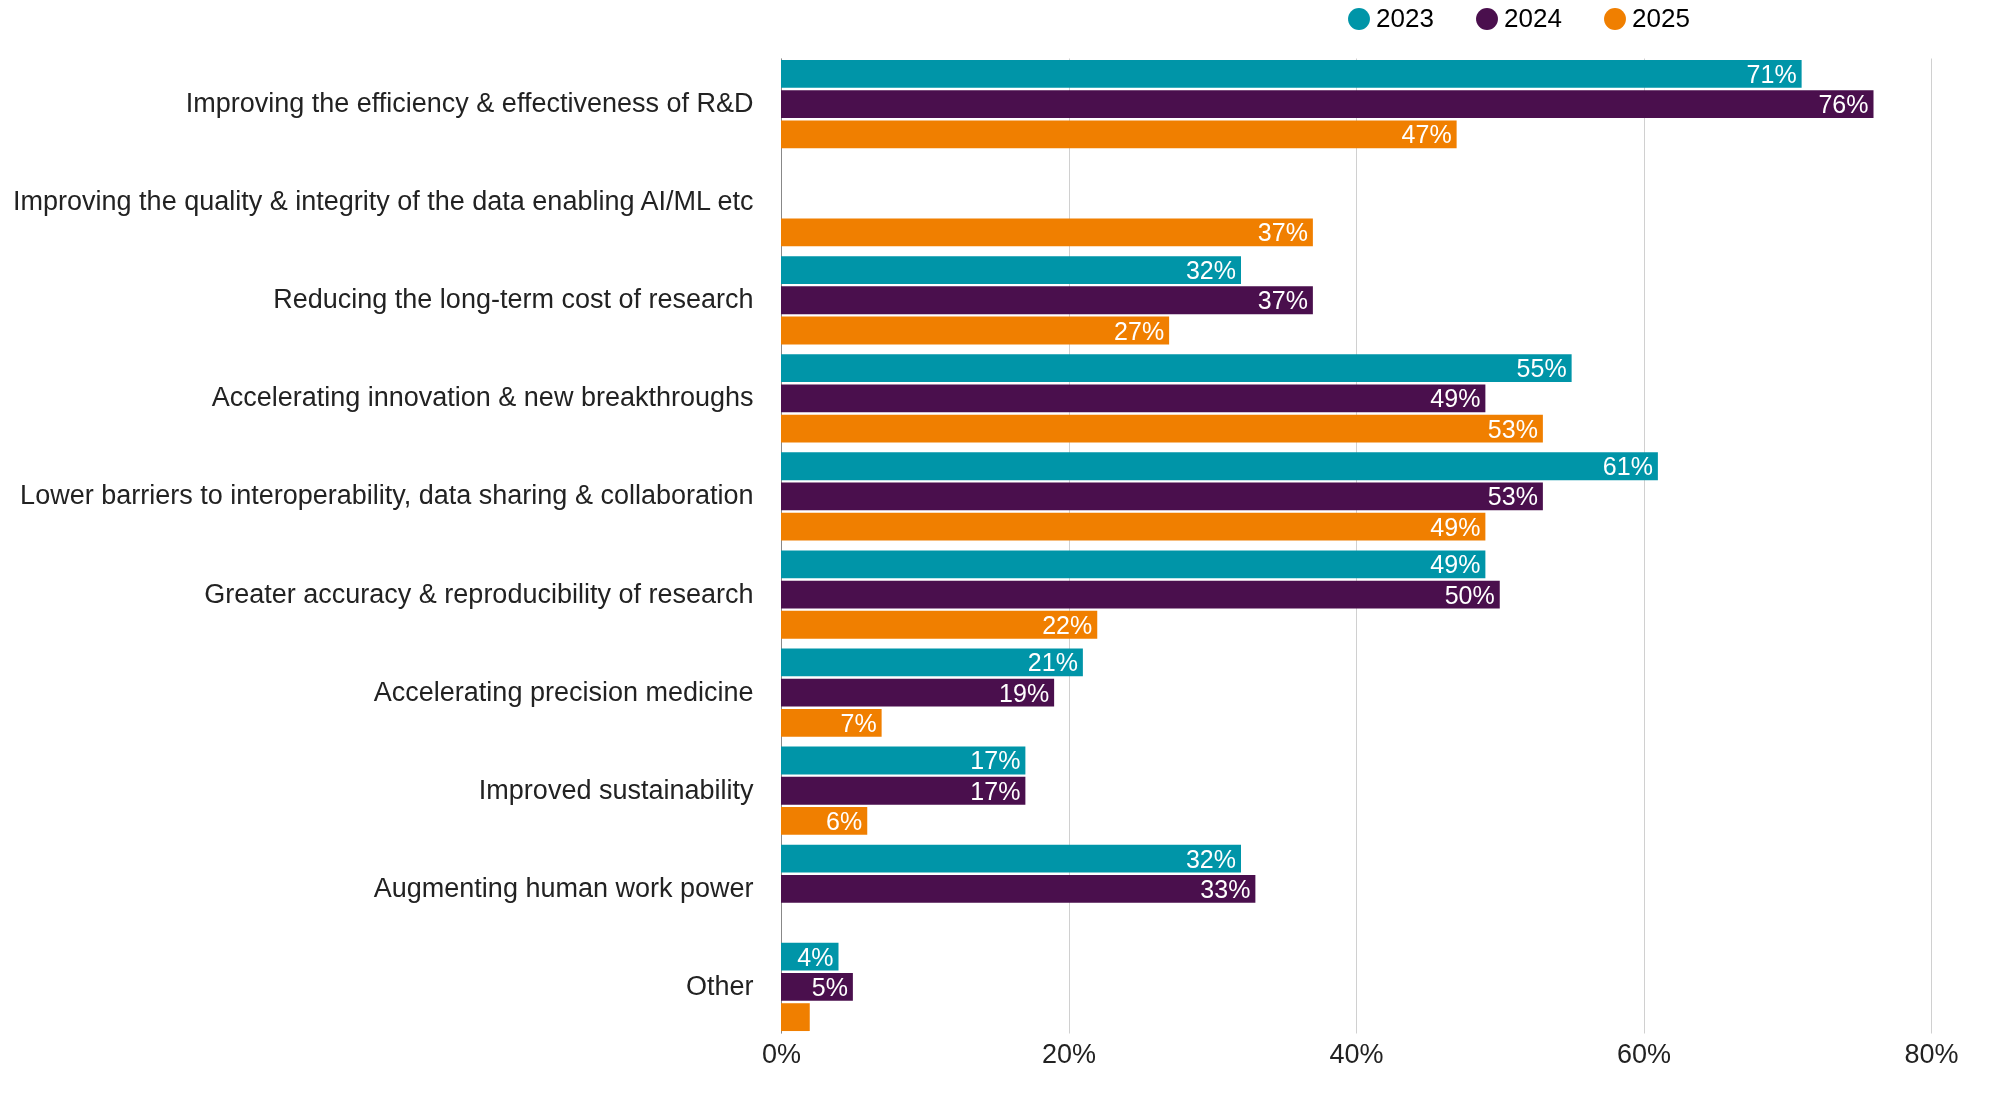  I want to click on data-label: 50%, so click(1469, 594).